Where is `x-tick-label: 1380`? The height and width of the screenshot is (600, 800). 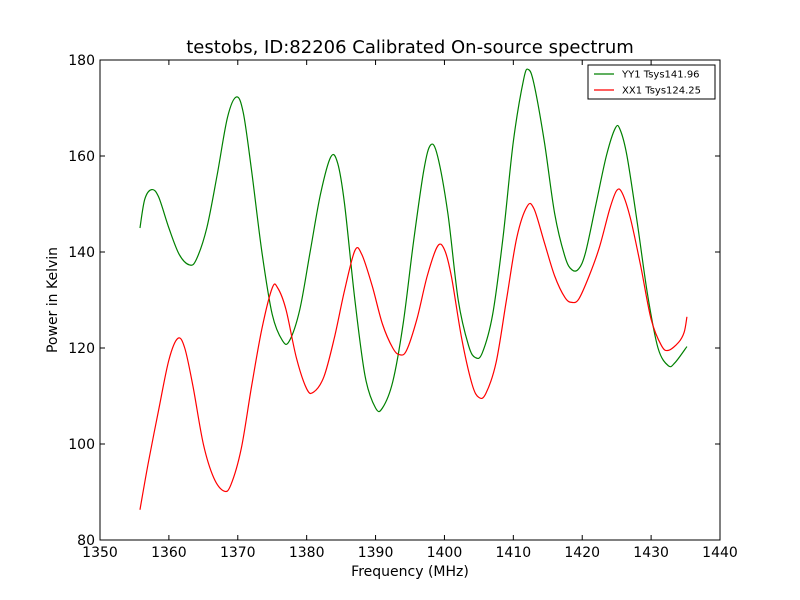 x-tick-label: 1380 is located at coordinates (307, 553).